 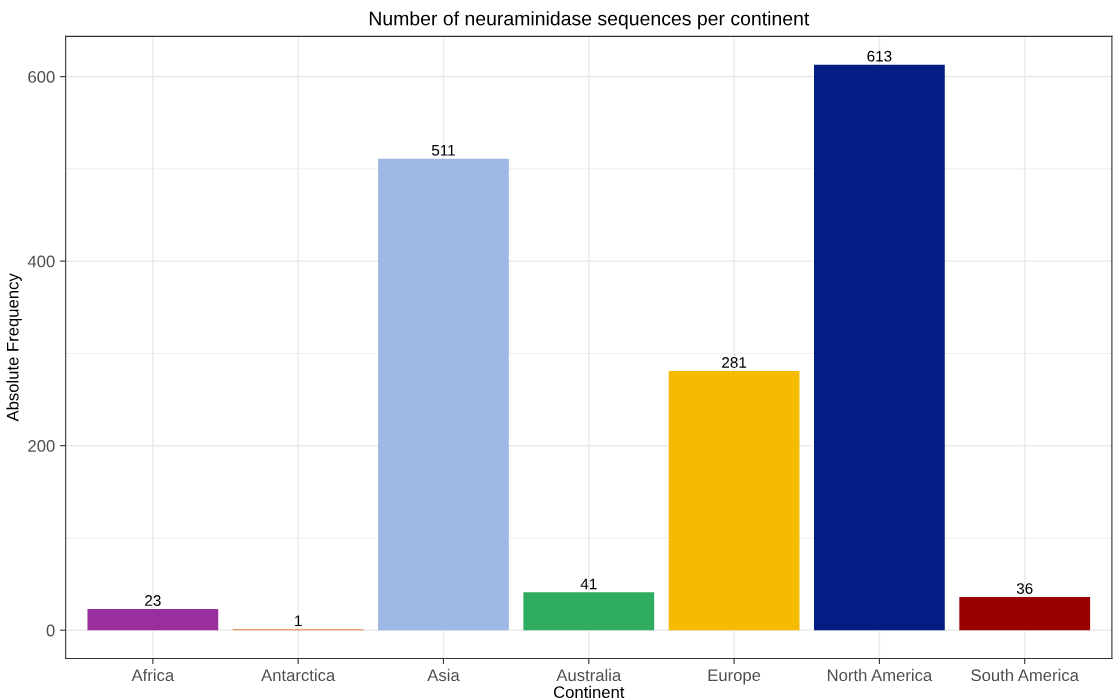 What do you see at coordinates (1024, 588) in the screenshot?
I see `data-label: 36` at bounding box center [1024, 588].